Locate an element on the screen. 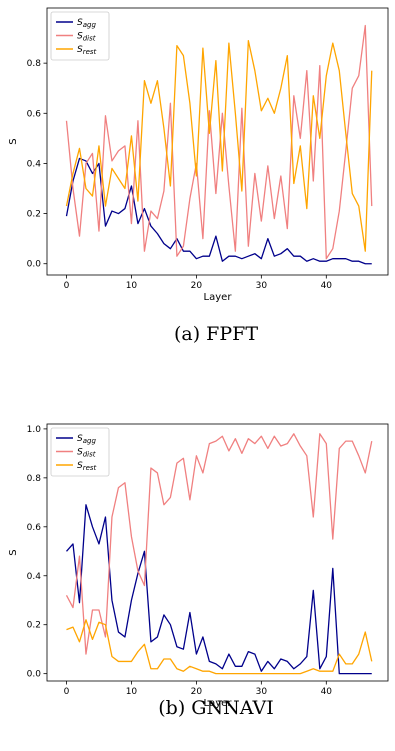 The image size is (395, 751). series-line-agg is located at coordinates (218, 211).